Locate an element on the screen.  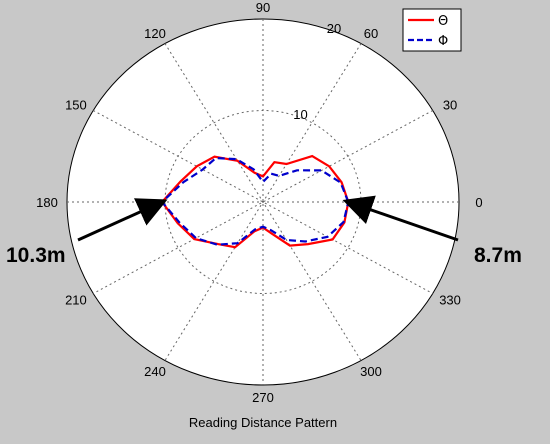
annotation-label: 10.3m is located at coordinates (36, 255).